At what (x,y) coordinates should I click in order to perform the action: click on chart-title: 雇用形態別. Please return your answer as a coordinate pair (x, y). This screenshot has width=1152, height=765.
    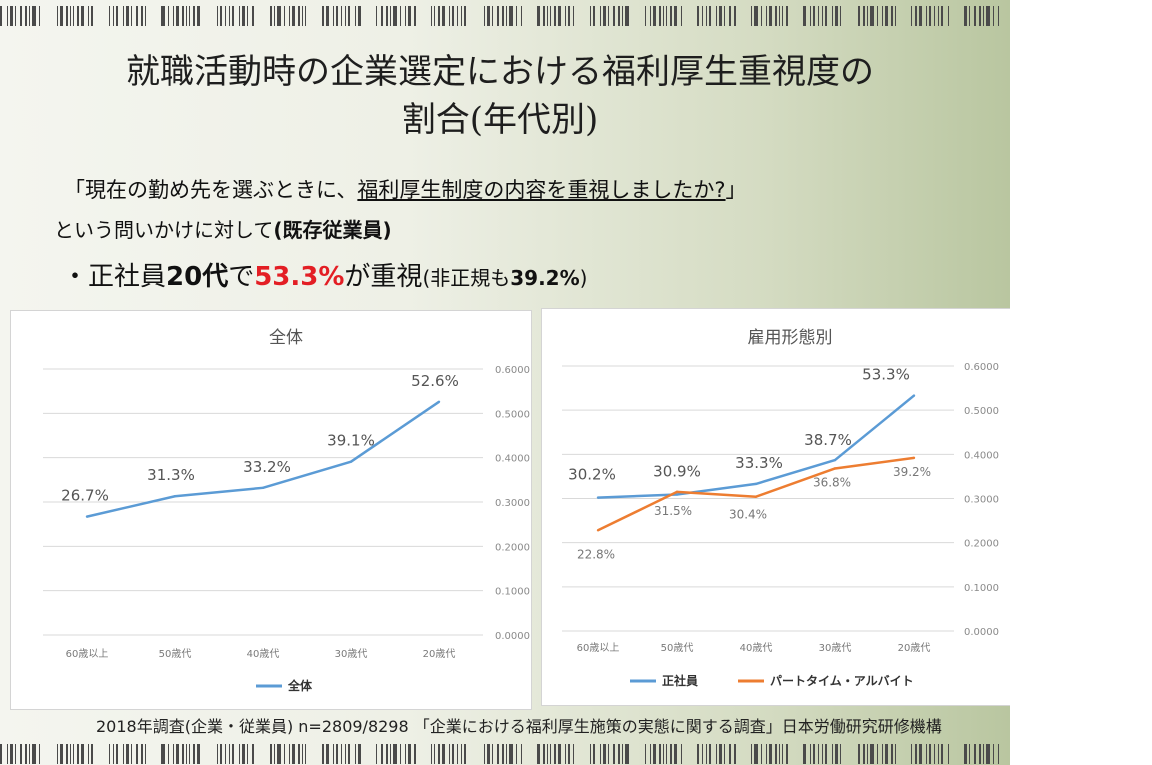
    Looking at the image, I should click on (790, 338).